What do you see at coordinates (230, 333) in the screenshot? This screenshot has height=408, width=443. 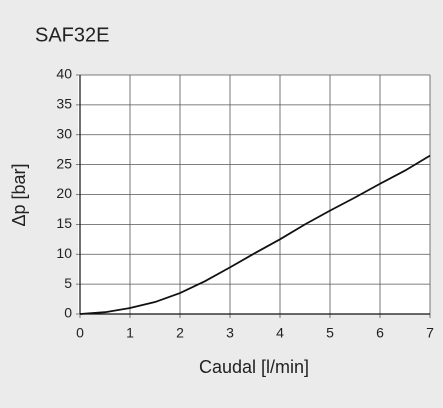 I see `x-tick-label: 3` at bounding box center [230, 333].